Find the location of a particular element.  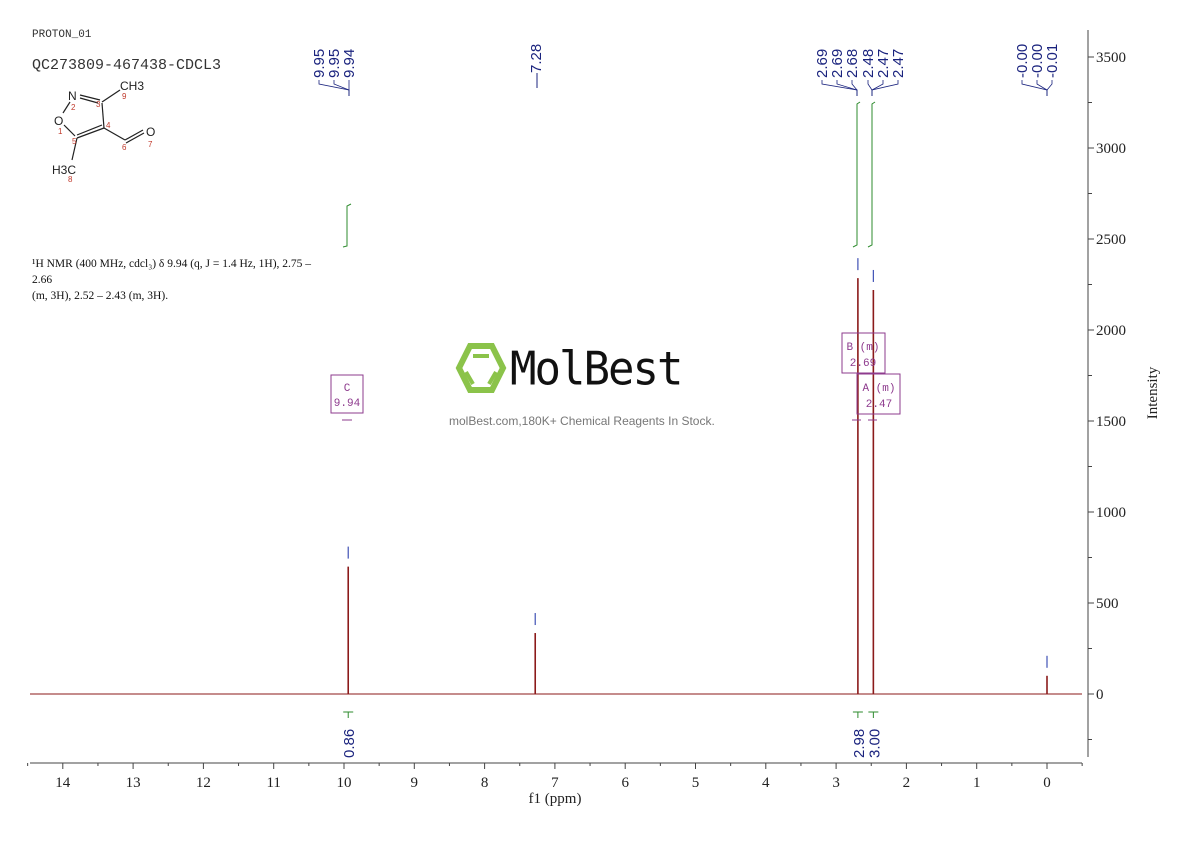

peak-shift-label: 9.94 is located at coordinates (349, 63).